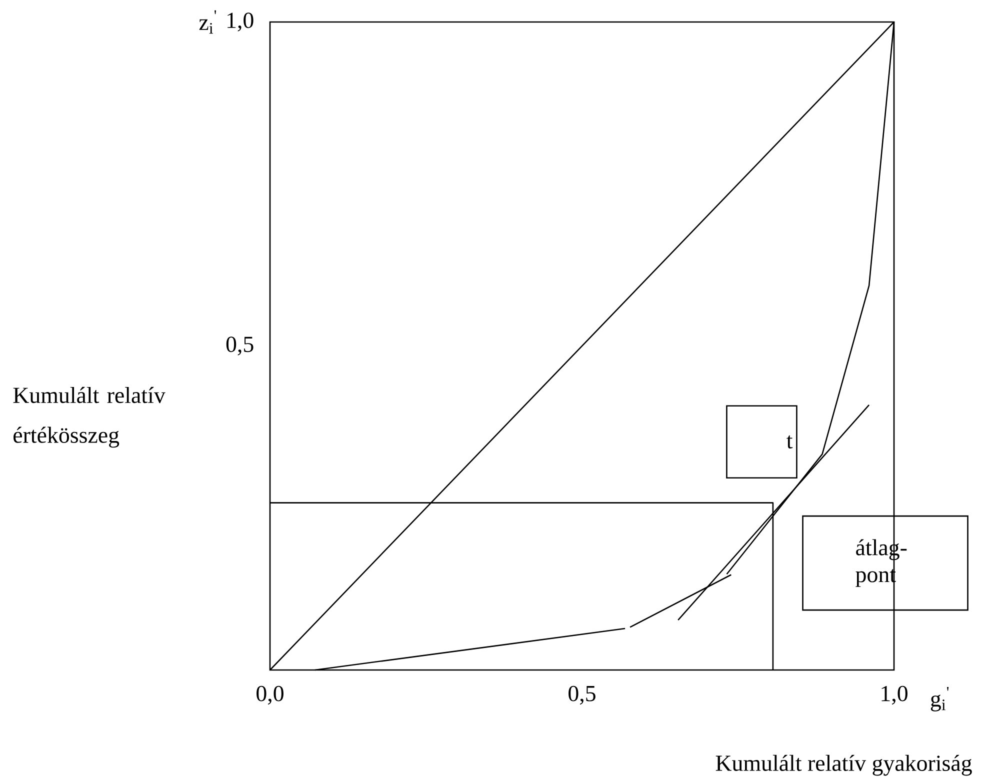  Describe the element at coordinates (207, 22) in the screenshot. I see `text: z$_{i}$'` at that location.